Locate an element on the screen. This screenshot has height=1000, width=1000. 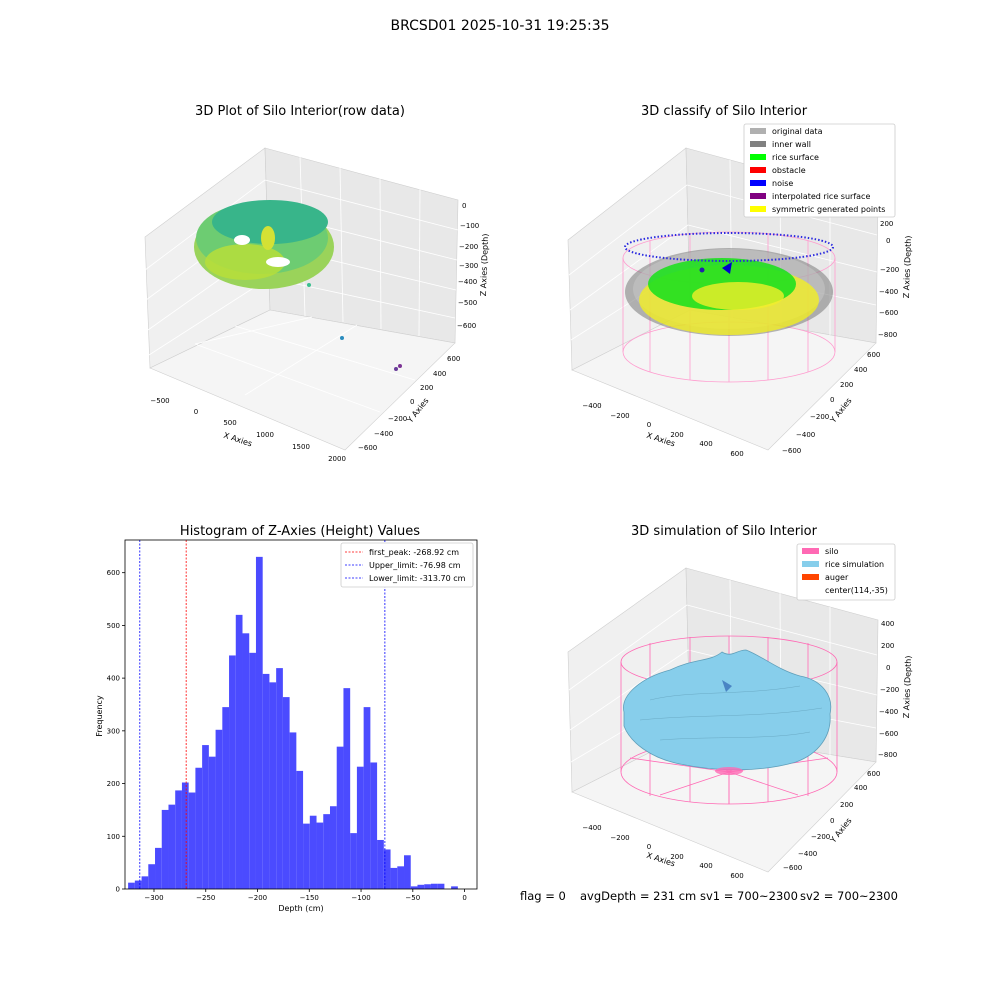
outlier-point is located at coordinates (400, 366).